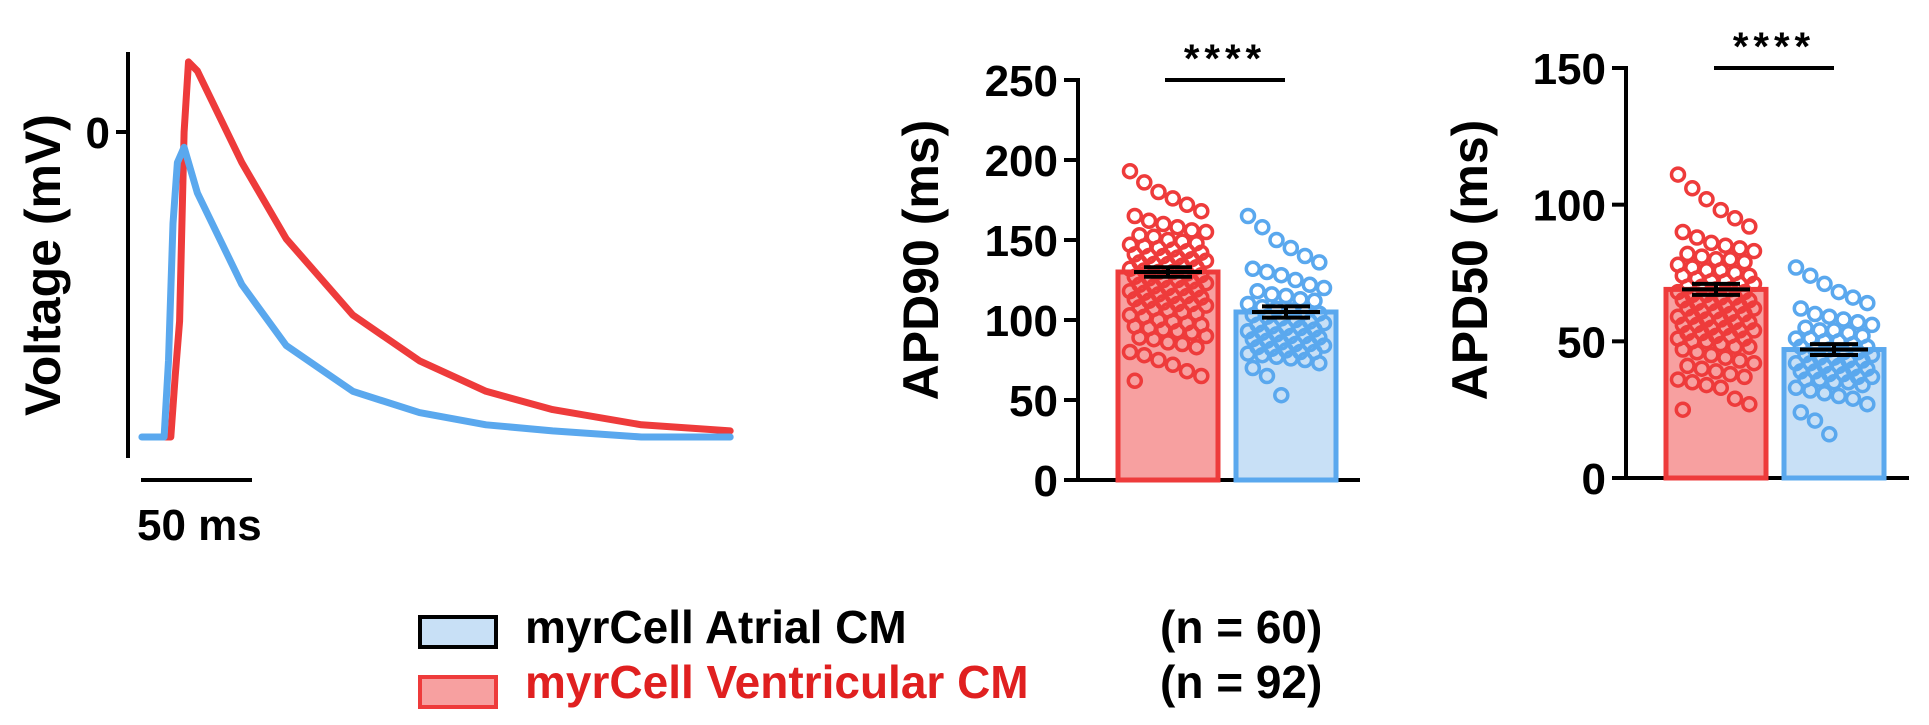  What do you see at coordinates (458, 632) in the screenshot?
I see `legend-swatch-atrial` at bounding box center [458, 632].